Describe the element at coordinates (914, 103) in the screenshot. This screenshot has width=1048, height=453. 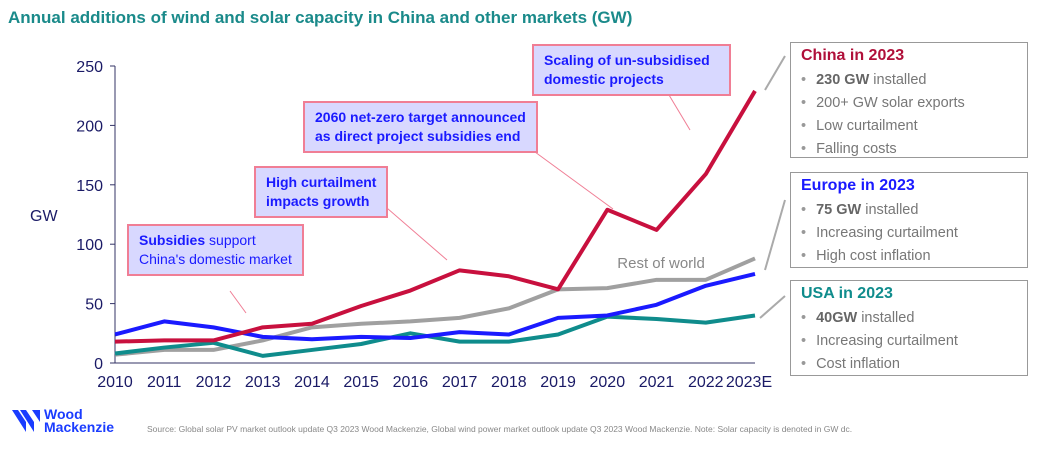
I see `panel-item: 200+ GW solar exports` at that location.